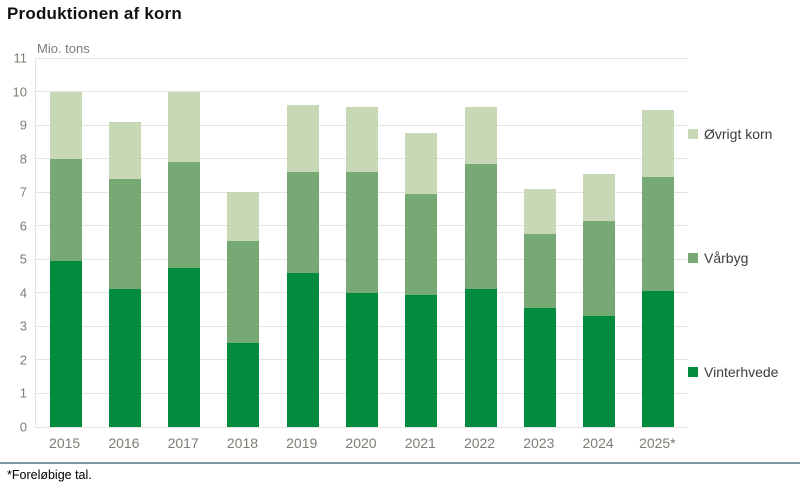  What do you see at coordinates (539, 211) in the screenshot?
I see `bar-segment-vrigtkorn-2023` at bounding box center [539, 211].